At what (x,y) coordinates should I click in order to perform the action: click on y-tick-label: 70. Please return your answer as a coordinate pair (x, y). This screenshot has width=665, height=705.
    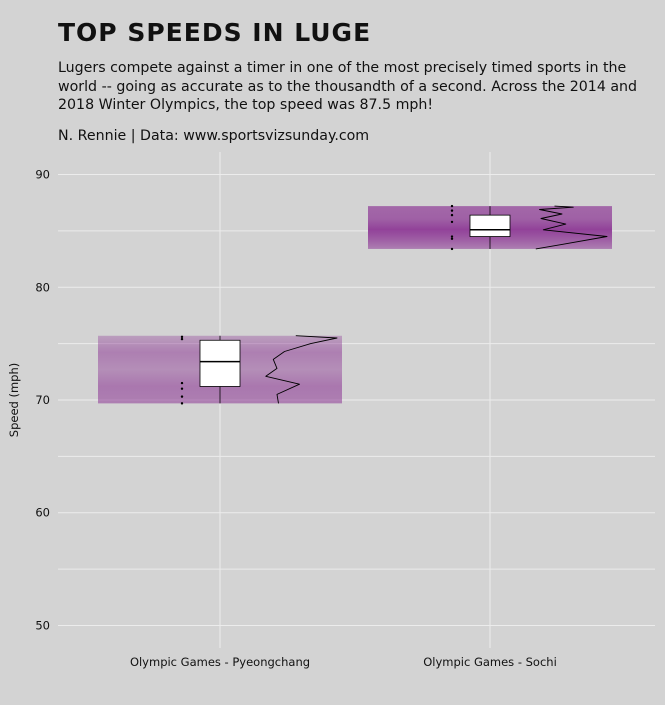
    Looking at the image, I should click on (42, 400).